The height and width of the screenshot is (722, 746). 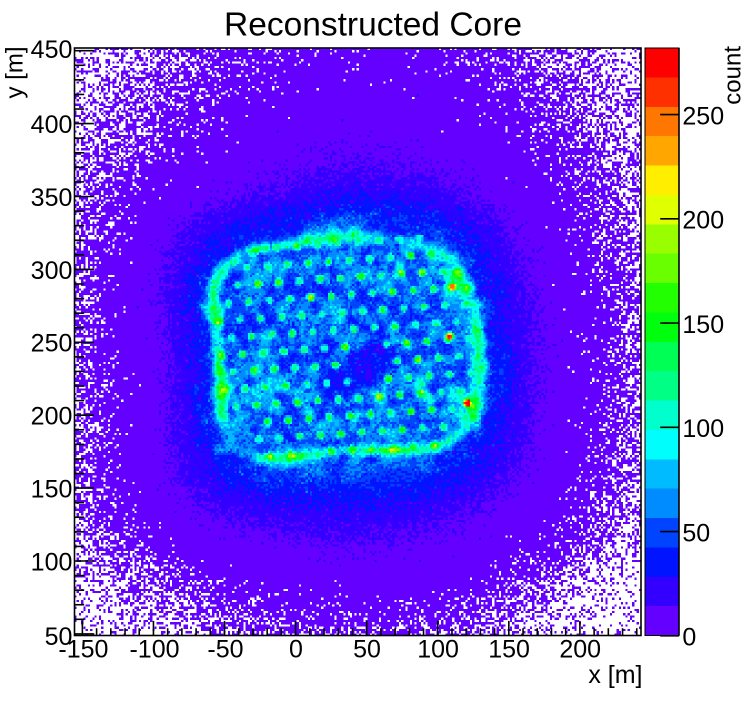 I want to click on svg-text: 350, so click(x=52, y=198).